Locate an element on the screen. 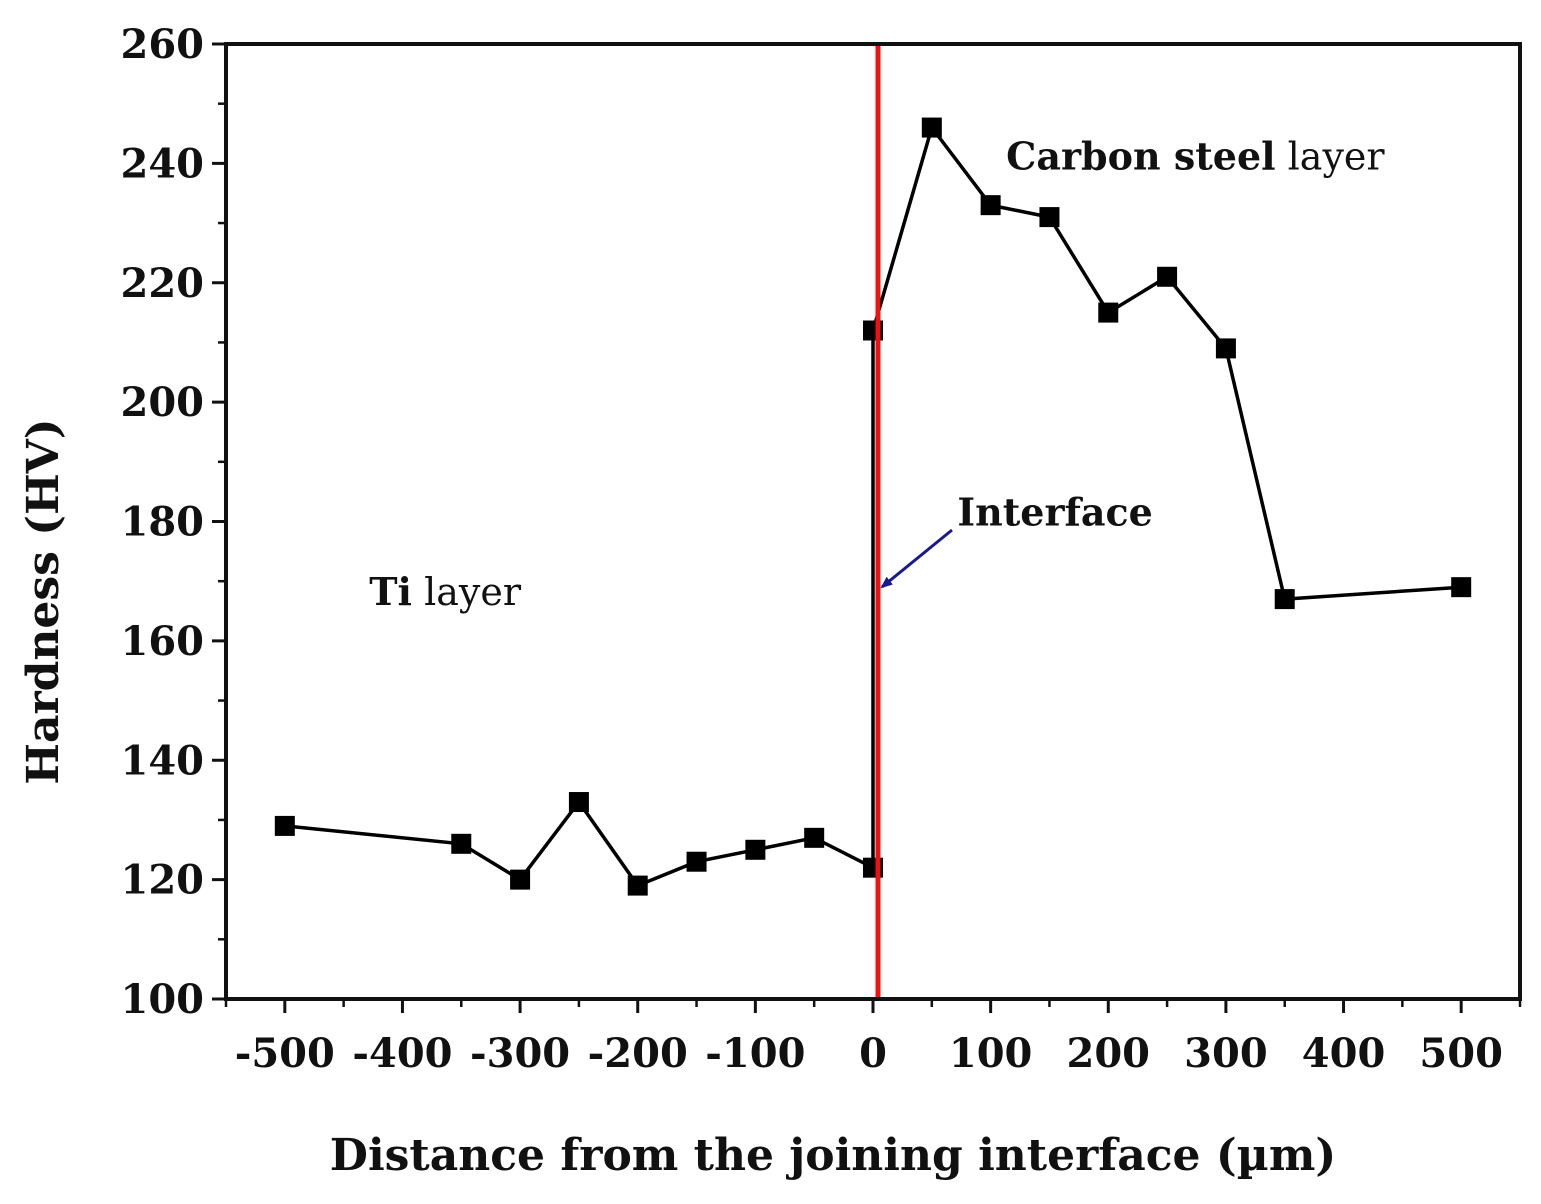  x-tick-label: -300 is located at coordinates (520, 1053).